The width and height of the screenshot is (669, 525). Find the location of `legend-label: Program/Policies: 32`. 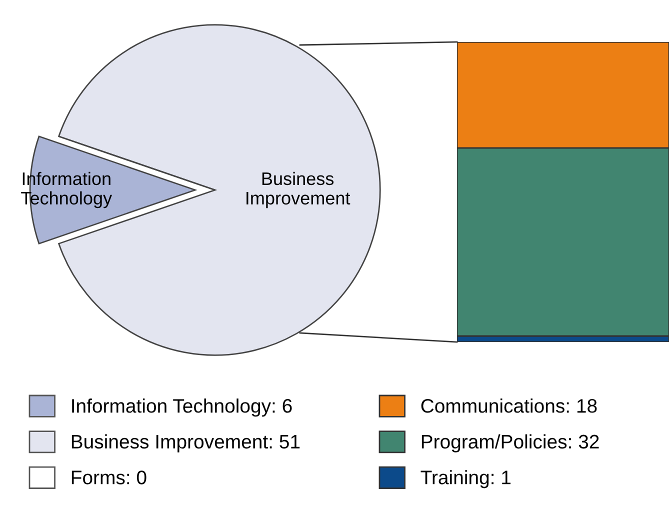

legend-label: Program/Policies: 32 is located at coordinates (510, 443).